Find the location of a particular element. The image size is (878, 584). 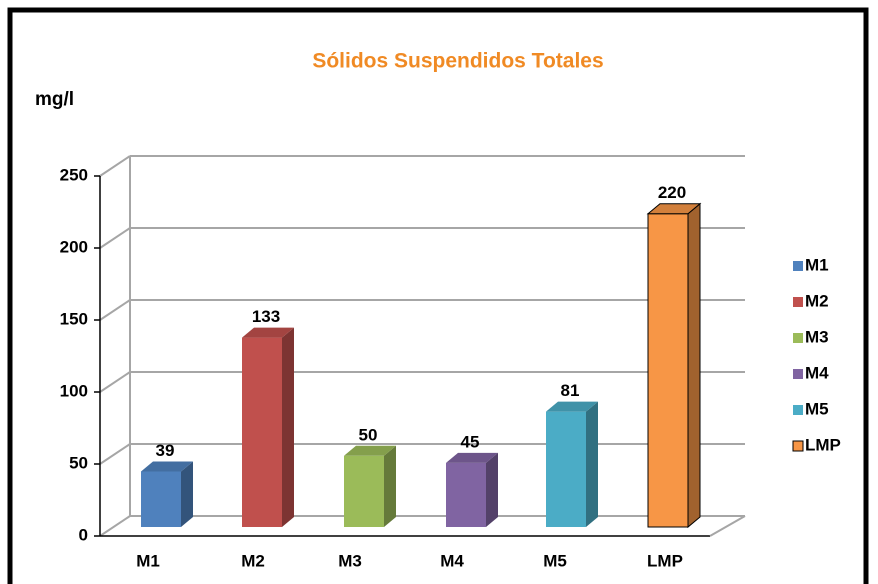

floor-right is located at coordinates (727, 526).